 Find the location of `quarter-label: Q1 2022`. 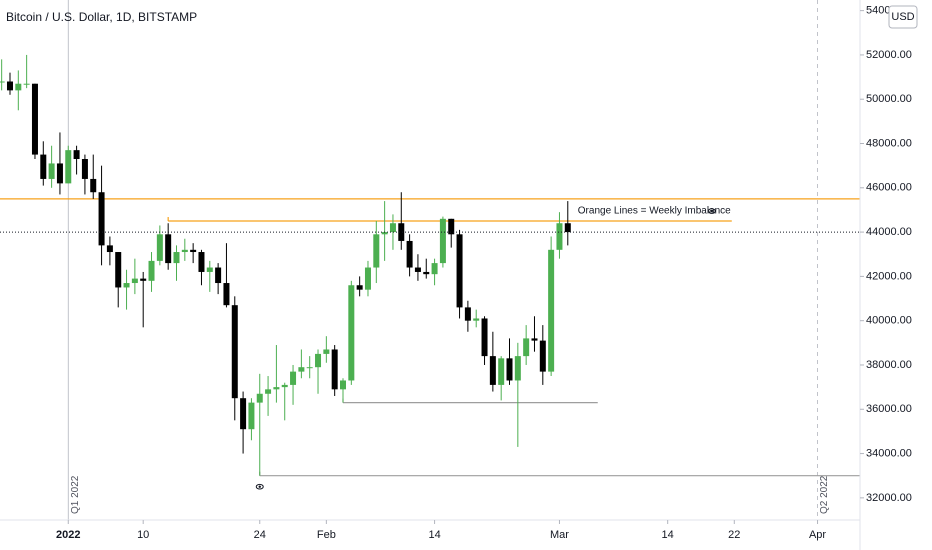

quarter-label: Q1 2022 is located at coordinates (75, 494).